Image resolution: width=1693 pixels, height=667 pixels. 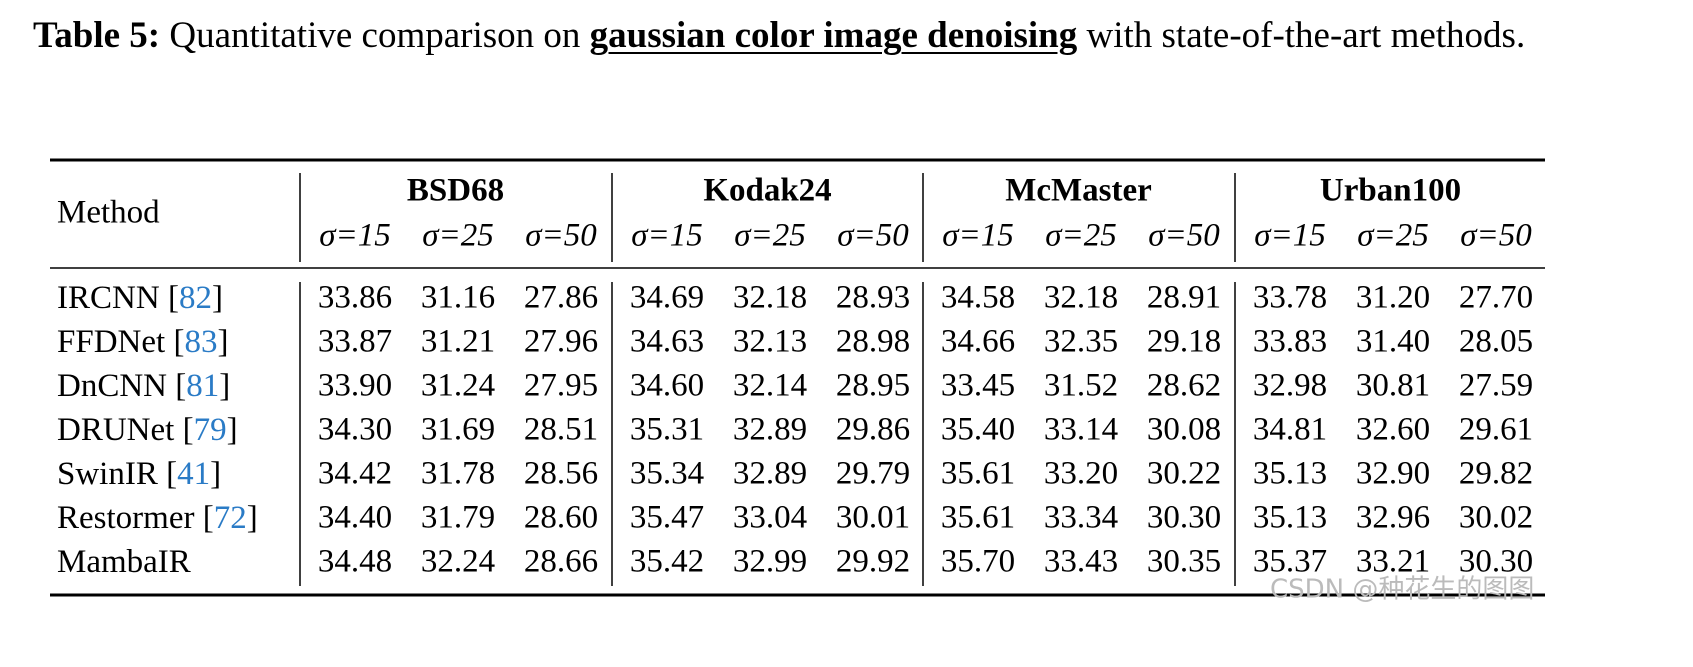 What do you see at coordinates (200, 342) in the screenshot?
I see `citation: 83` at bounding box center [200, 342].